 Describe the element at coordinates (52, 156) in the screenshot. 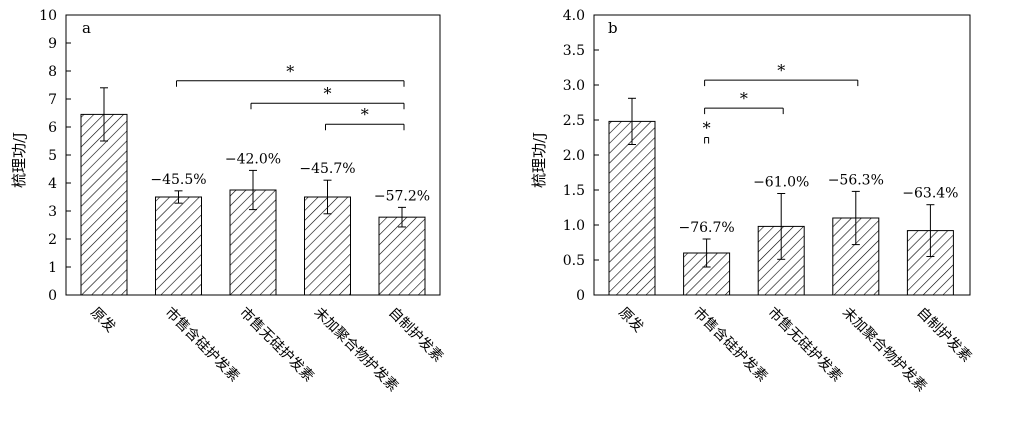

I see `y-tick-label: 5` at that location.